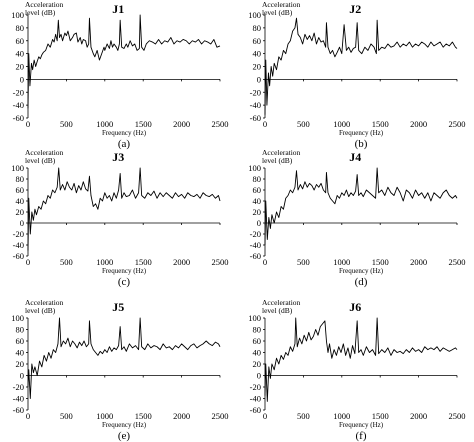 The height and width of the screenshot is (442, 474). Describe the element at coordinates (355, 9) in the screenshot. I see `chart-title: J2` at that location.